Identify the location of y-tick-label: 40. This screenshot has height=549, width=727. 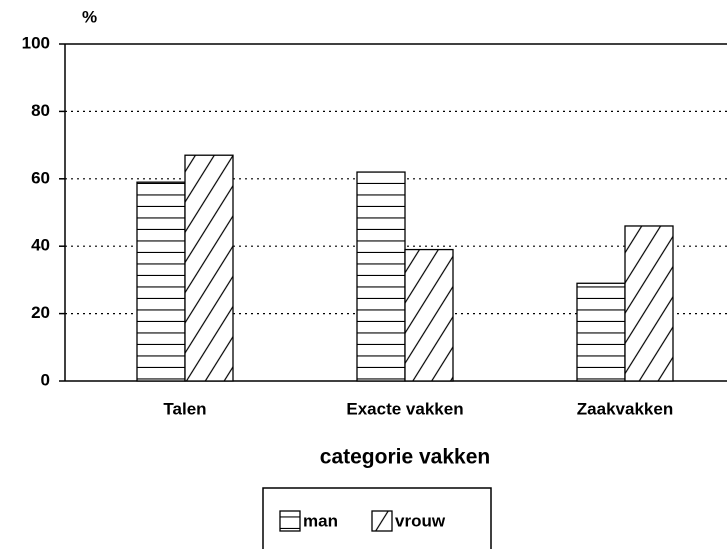
(40, 245).